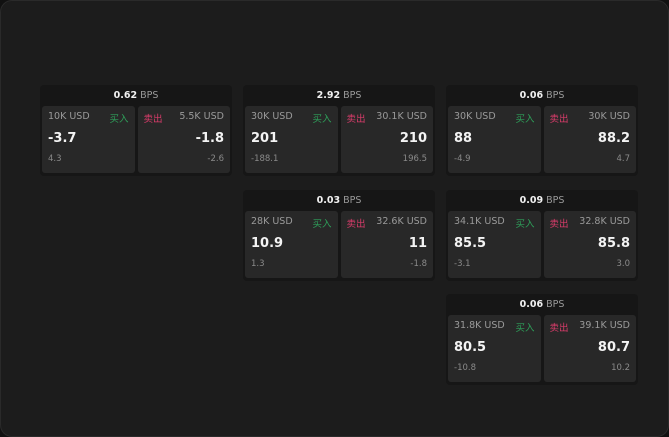  I want to click on sell-button: 卖出 39.1K USD 80.7 10.2, so click(589, 348).